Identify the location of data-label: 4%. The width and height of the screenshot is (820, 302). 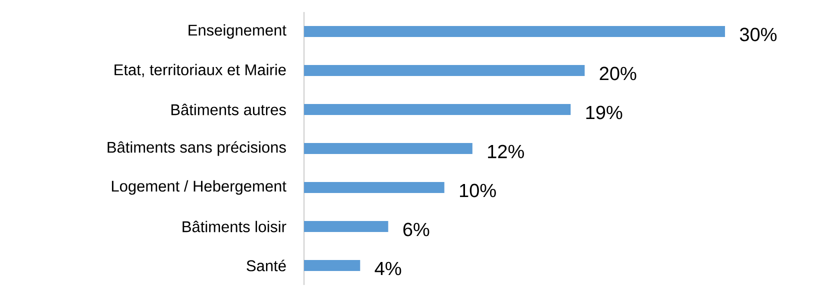
(388, 269).